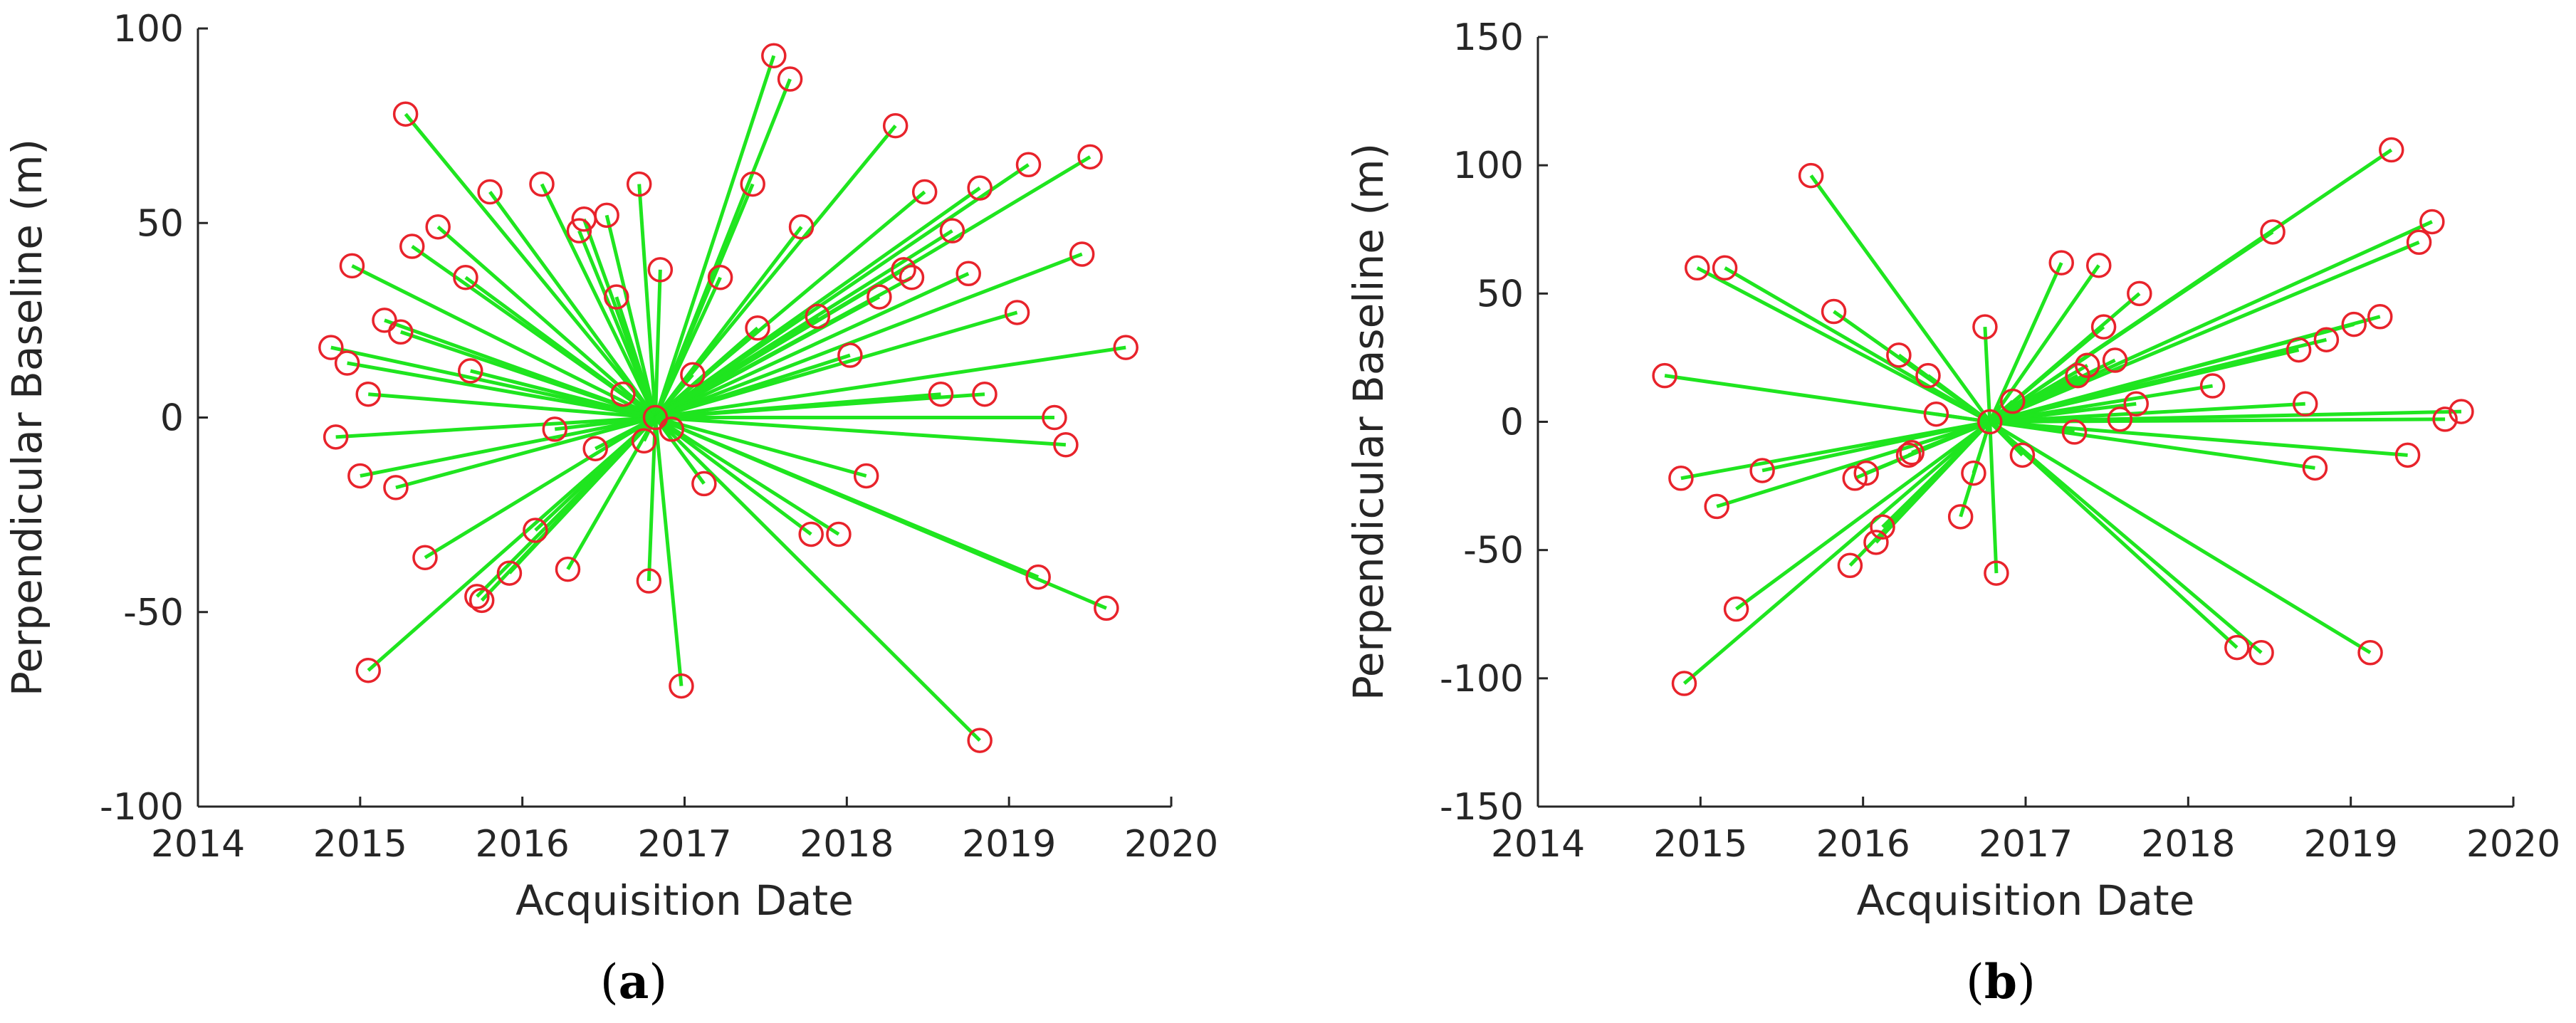 This screenshot has height=1023, width=2576. I want to click on panel-a-x-tick-label: 2014, so click(198, 844).